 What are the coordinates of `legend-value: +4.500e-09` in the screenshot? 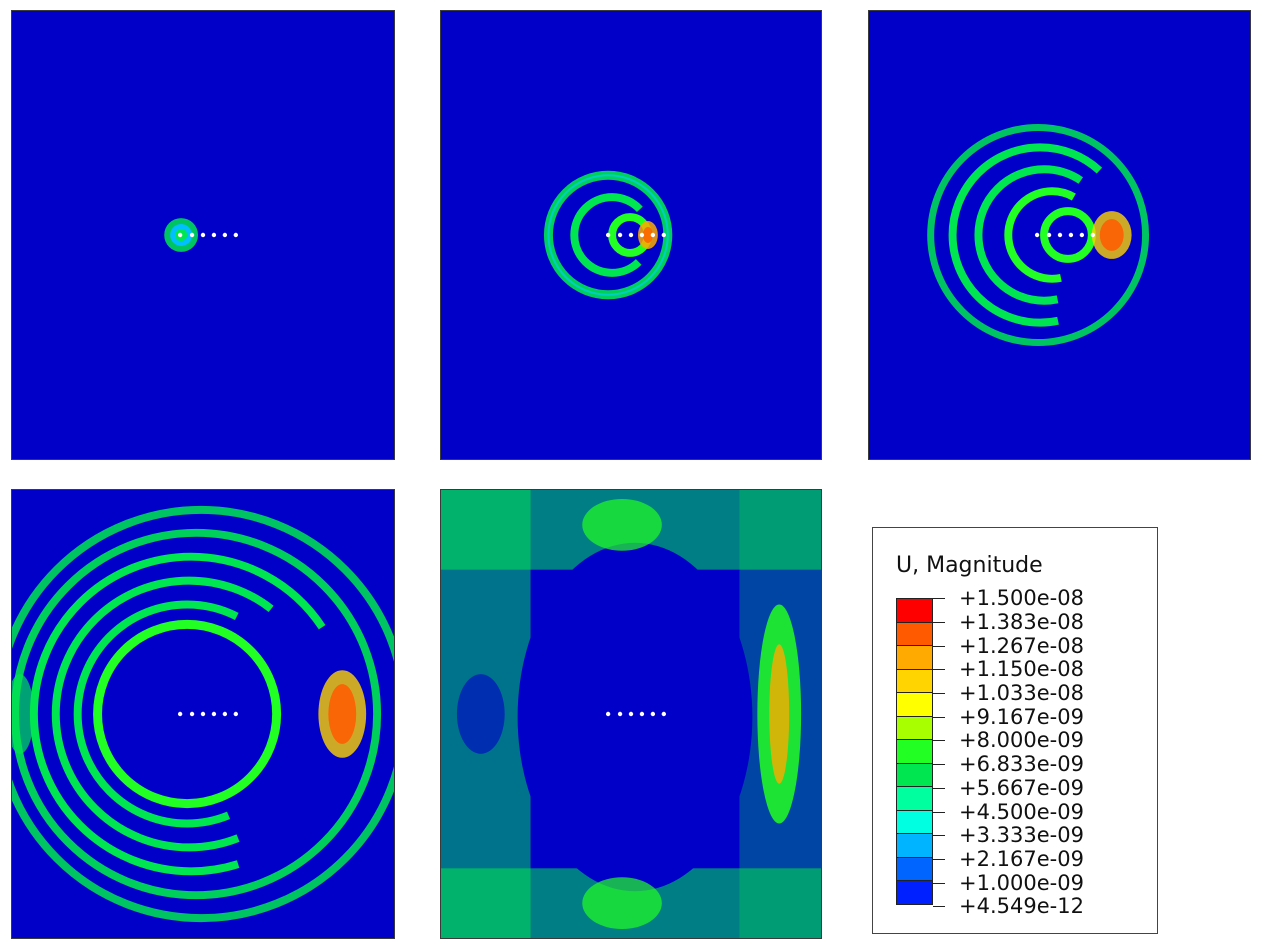 It's located at (1021, 811).